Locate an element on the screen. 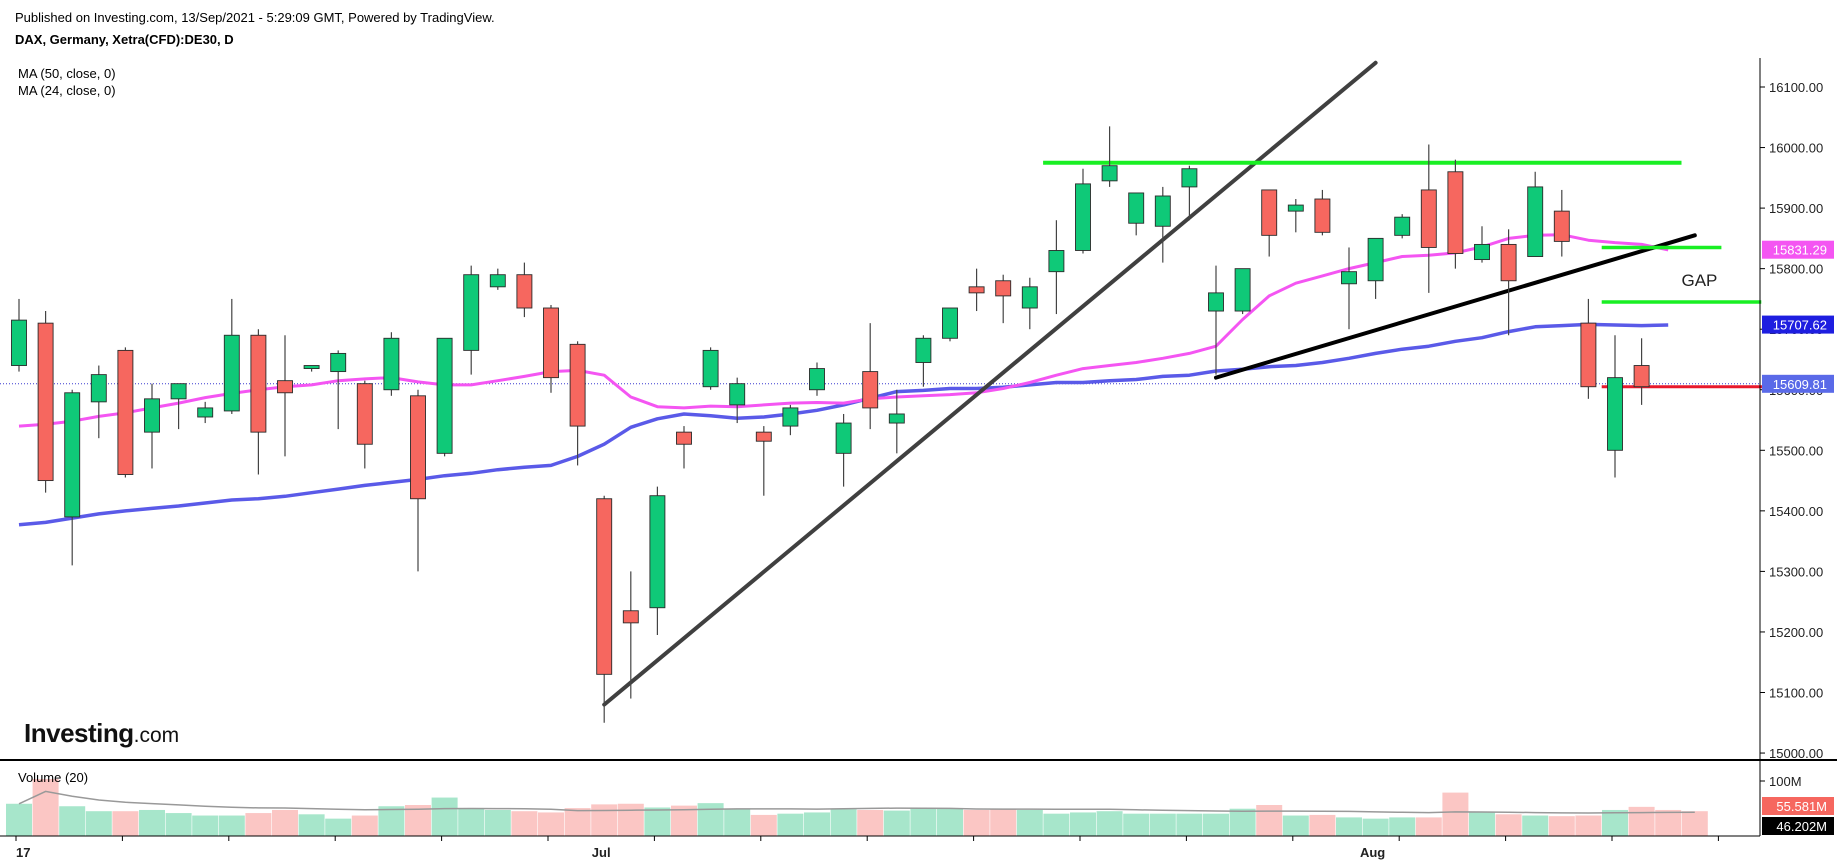 The width and height of the screenshot is (1837, 866). price-tick-label: 15900.00 is located at coordinates (1796, 208).